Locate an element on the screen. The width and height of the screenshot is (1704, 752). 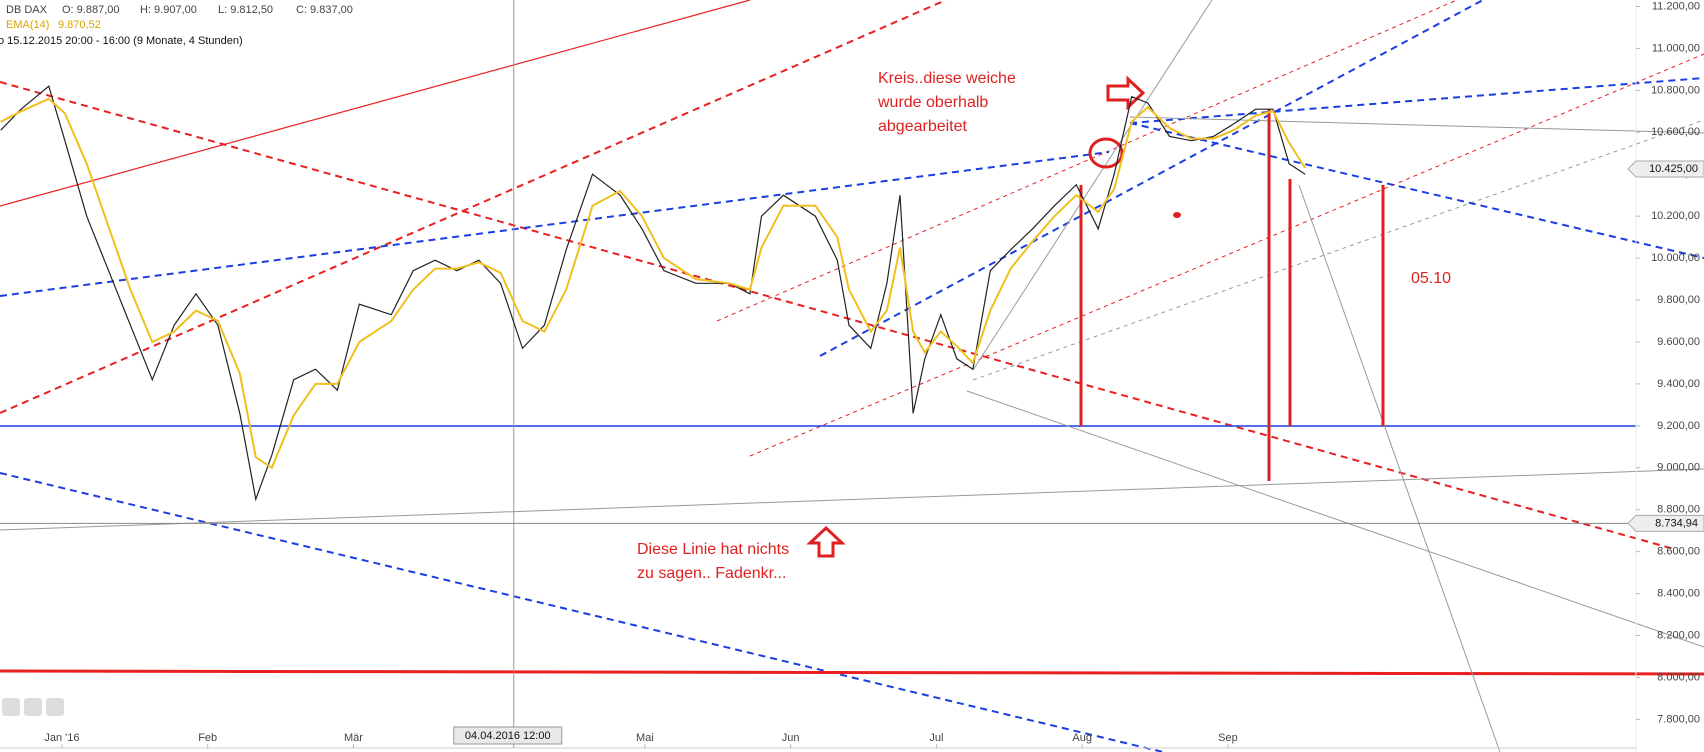
ema-name: EMA(14) is located at coordinates (27, 25).